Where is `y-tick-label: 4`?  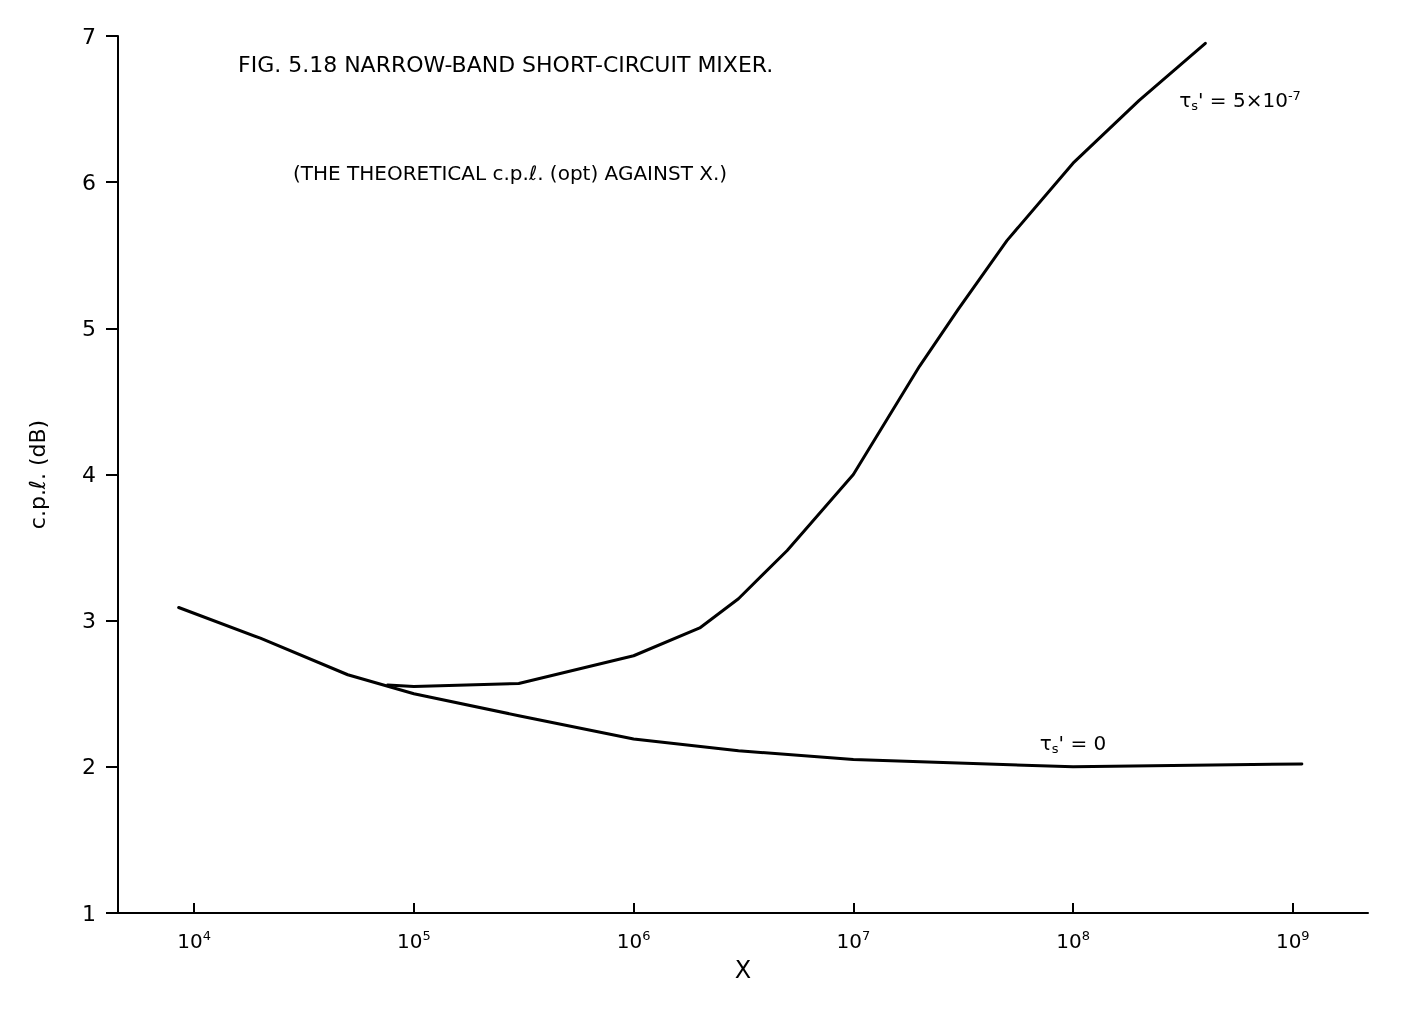 y-tick-label: 4 is located at coordinates (89, 474).